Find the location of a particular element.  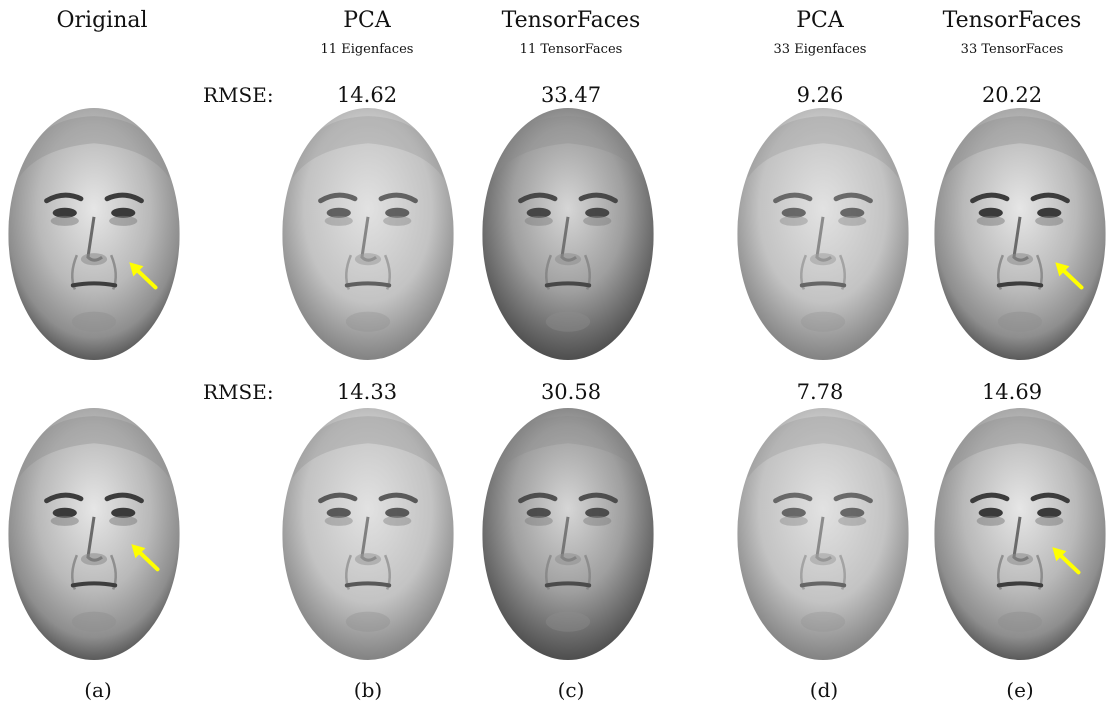

panel-tag-d: (d) is located at coordinates (824, 690).